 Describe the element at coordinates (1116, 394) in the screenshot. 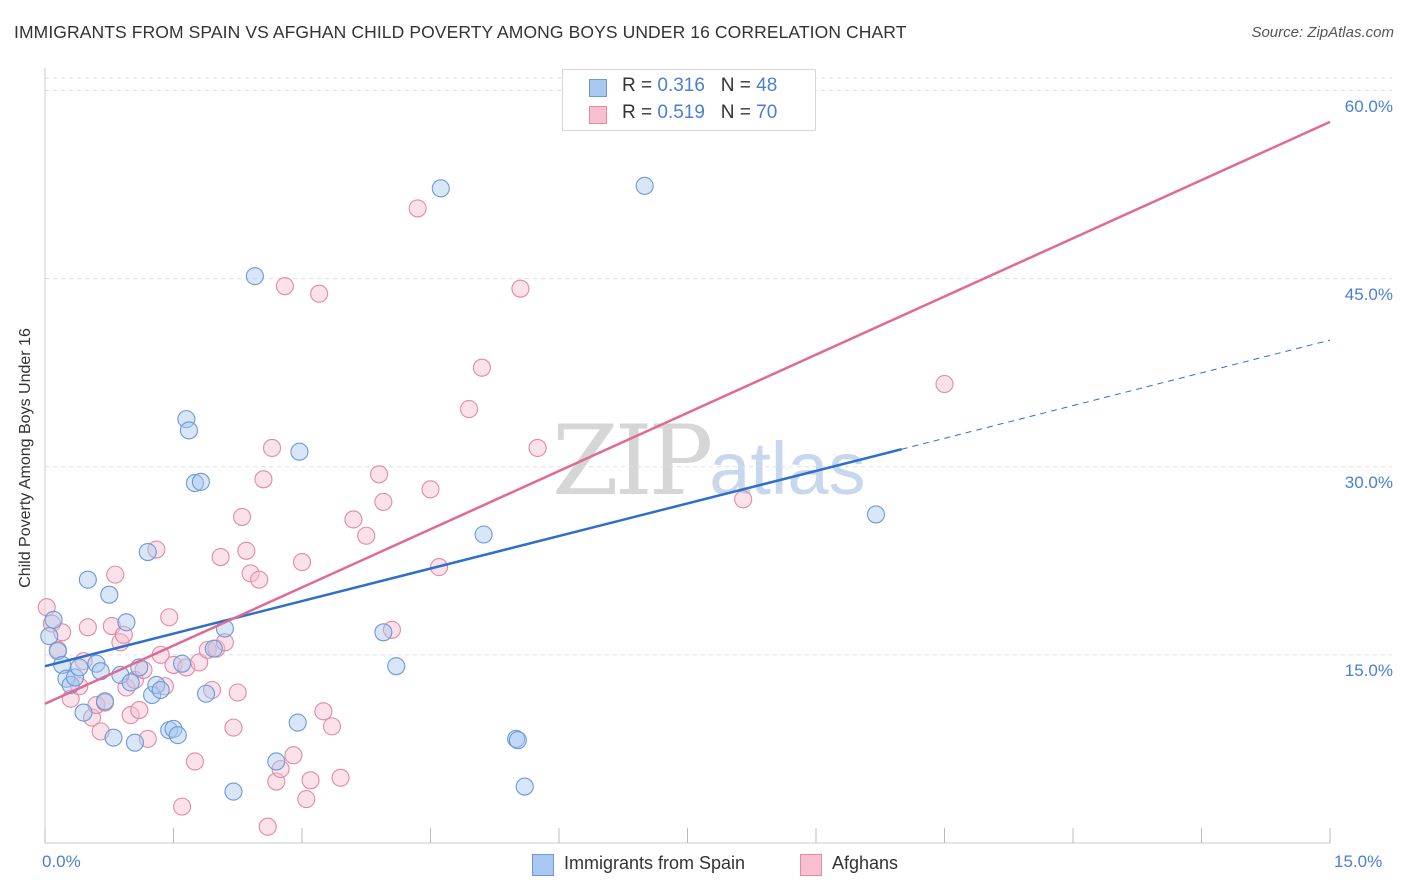

I see `spain-trendline-extension` at that location.